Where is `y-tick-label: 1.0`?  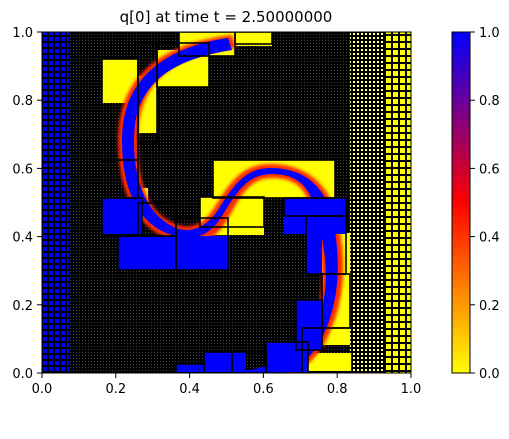 y-tick-label: 1.0 is located at coordinates (22, 33).